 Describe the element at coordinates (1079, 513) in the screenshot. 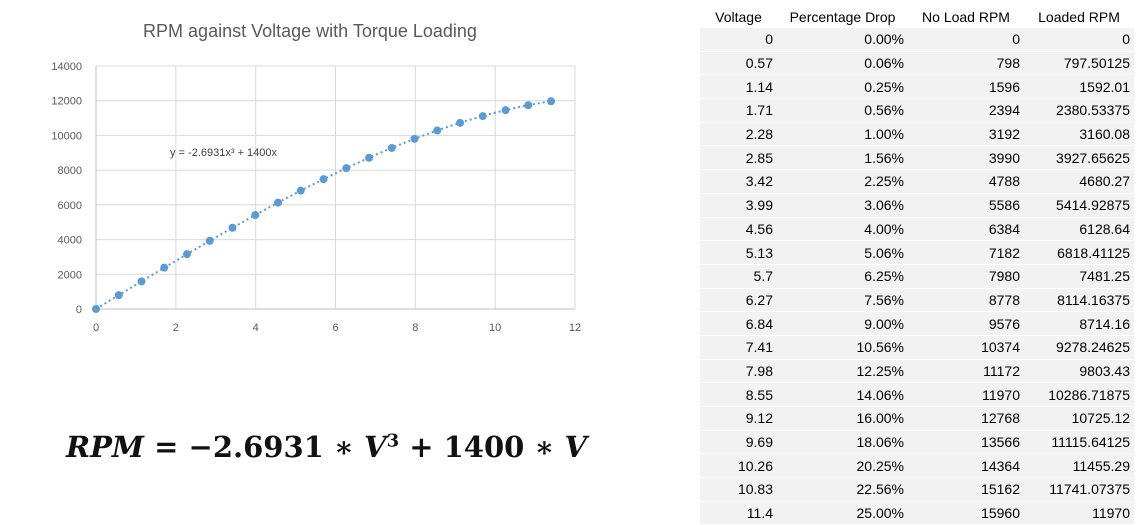

I see `cell-loaded-rpm: 11970` at that location.